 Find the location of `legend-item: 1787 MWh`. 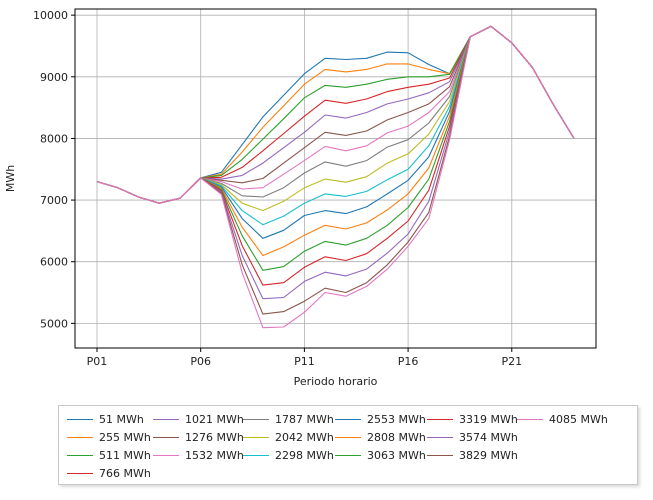

legend-item: 1787 MWh is located at coordinates (288, 420).